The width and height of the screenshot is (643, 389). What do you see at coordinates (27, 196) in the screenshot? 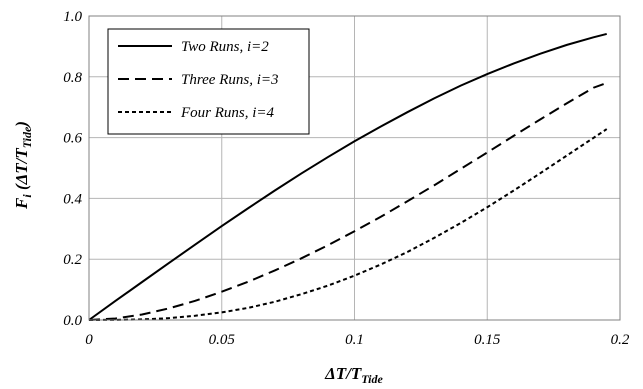
I see `y-axis-label-sub-i: i` at bounding box center [27, 196].